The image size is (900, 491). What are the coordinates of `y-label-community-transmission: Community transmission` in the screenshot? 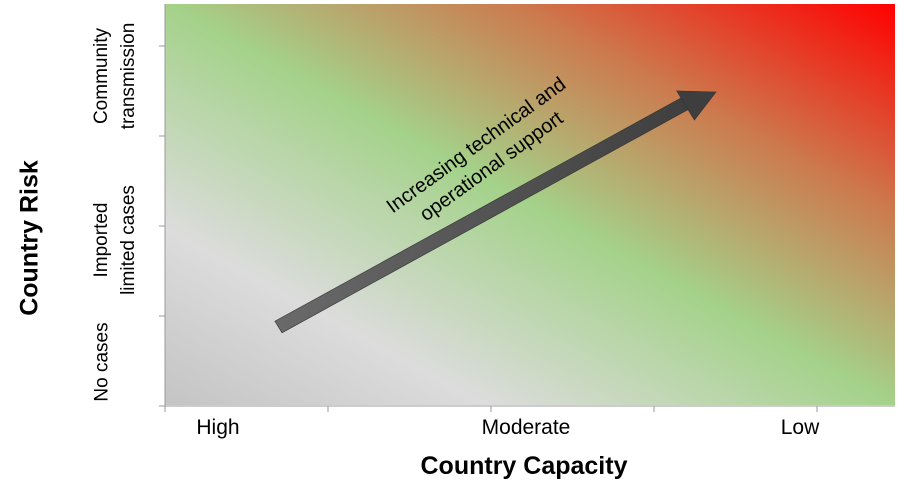 It's located at (115, 76).